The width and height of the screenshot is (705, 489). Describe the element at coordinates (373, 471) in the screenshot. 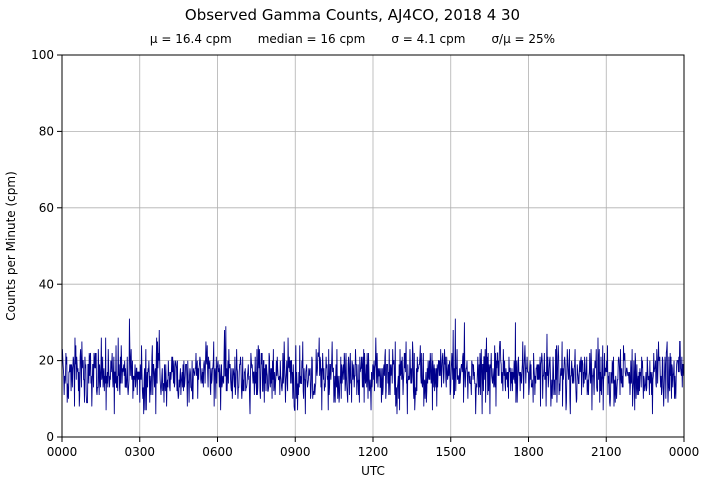

I see `x-axis-label: UTC` at that location.